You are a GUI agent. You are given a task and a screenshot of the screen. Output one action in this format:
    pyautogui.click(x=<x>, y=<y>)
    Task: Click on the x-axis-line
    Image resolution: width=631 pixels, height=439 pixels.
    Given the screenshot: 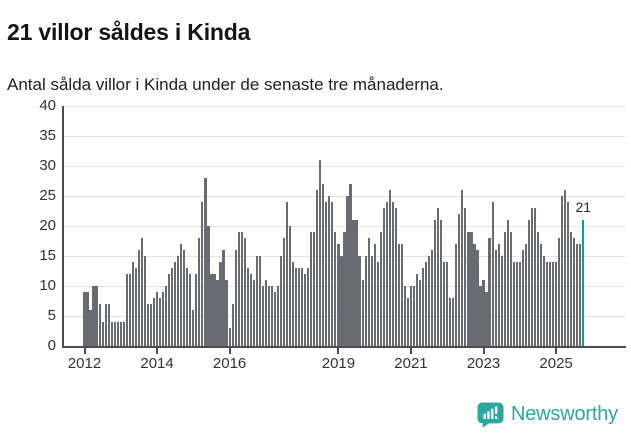 What is the action you would take?
    pyautogui.click(x=344, y=347)
    